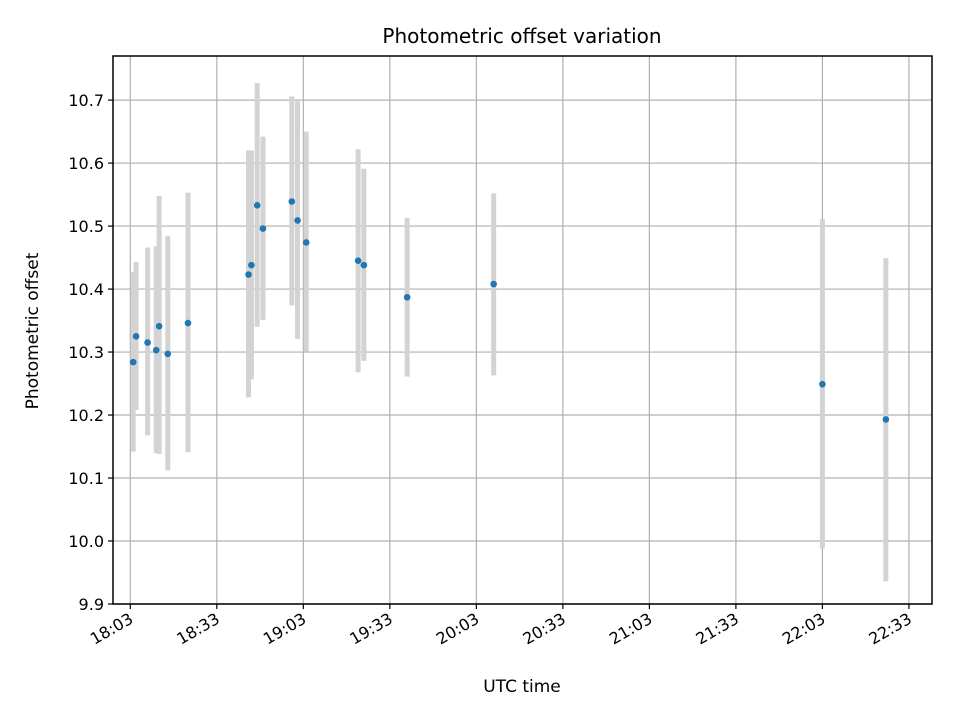  What do you see at coordinates (33, 330) in the screenshot?
I see `y-axis-title: Photometric offset` at bounding box center [33, 330].